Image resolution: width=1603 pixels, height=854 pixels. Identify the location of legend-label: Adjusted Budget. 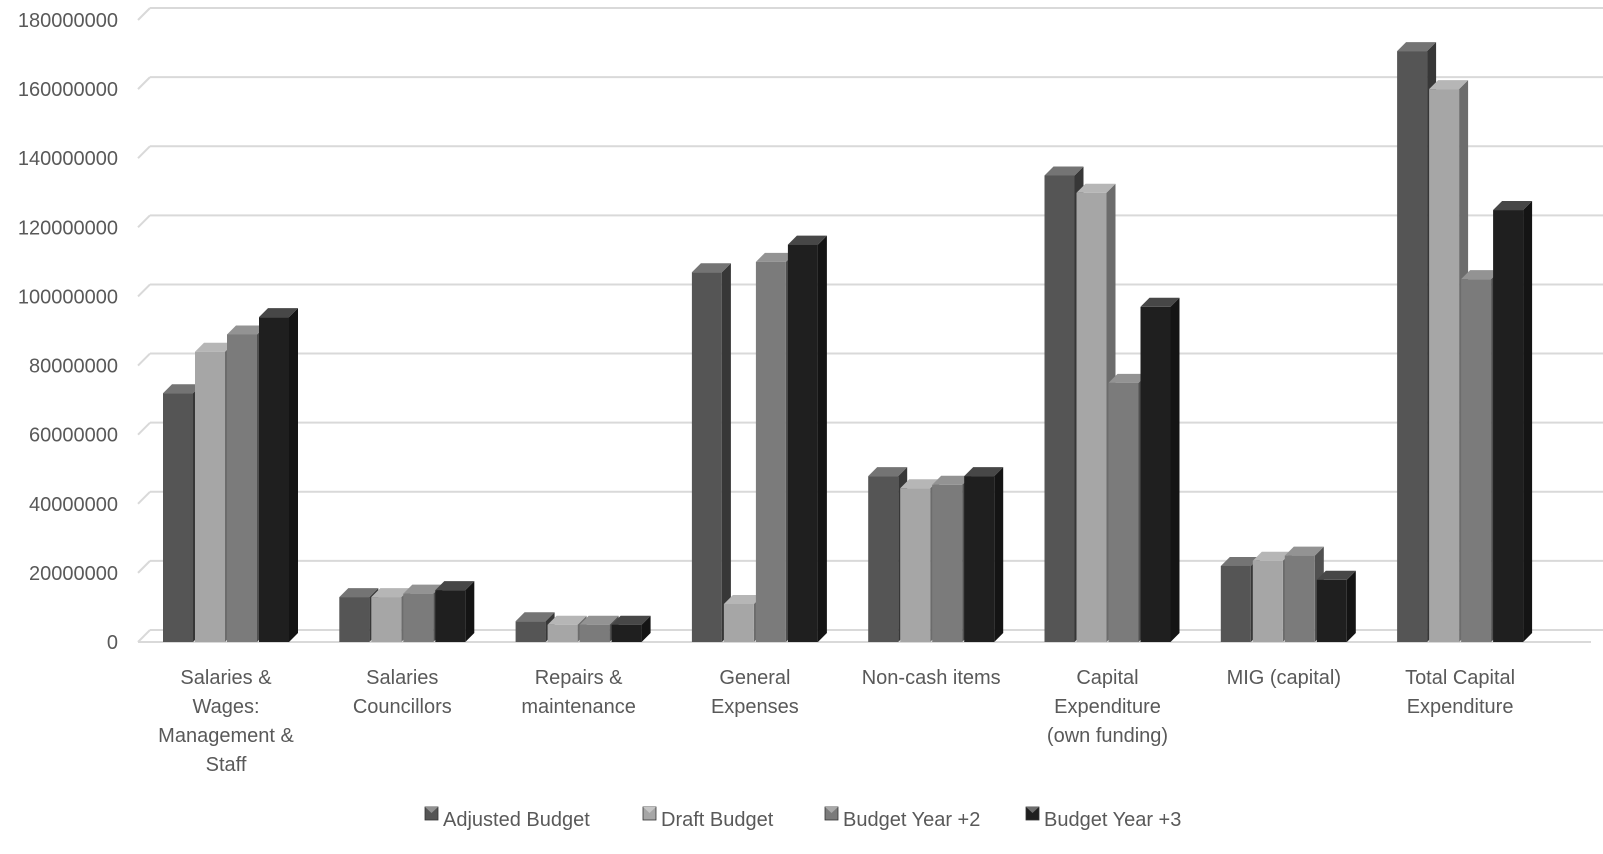
(516, 820).